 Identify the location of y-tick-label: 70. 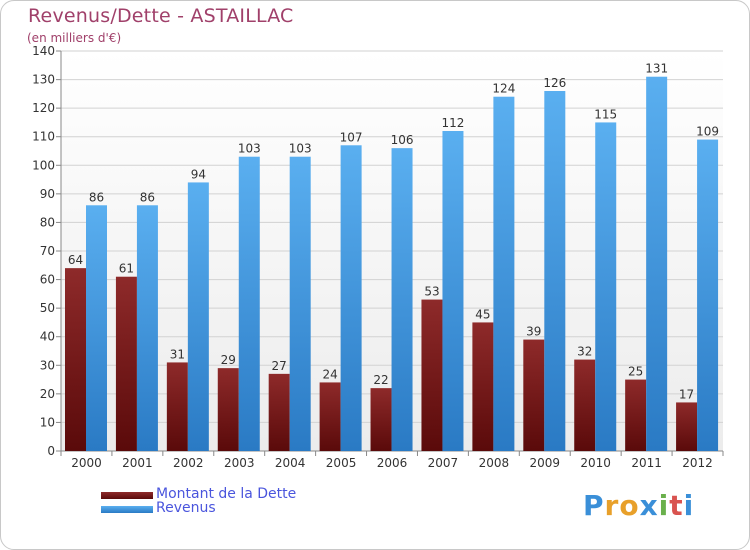
(47, 251).